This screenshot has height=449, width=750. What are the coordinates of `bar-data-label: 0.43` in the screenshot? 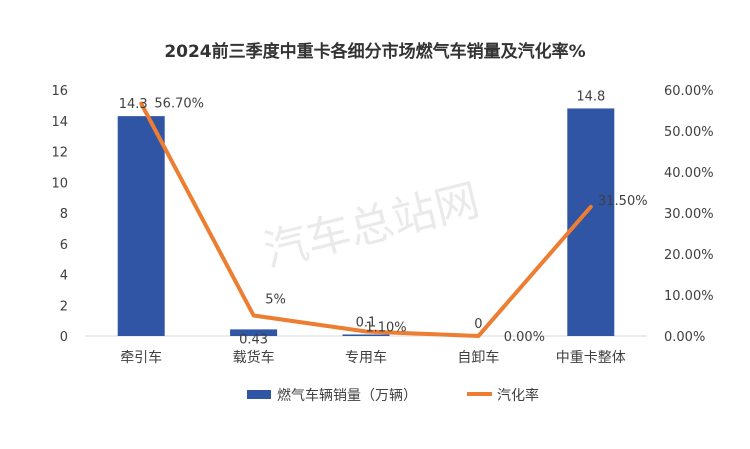 It's located at (253, 339).